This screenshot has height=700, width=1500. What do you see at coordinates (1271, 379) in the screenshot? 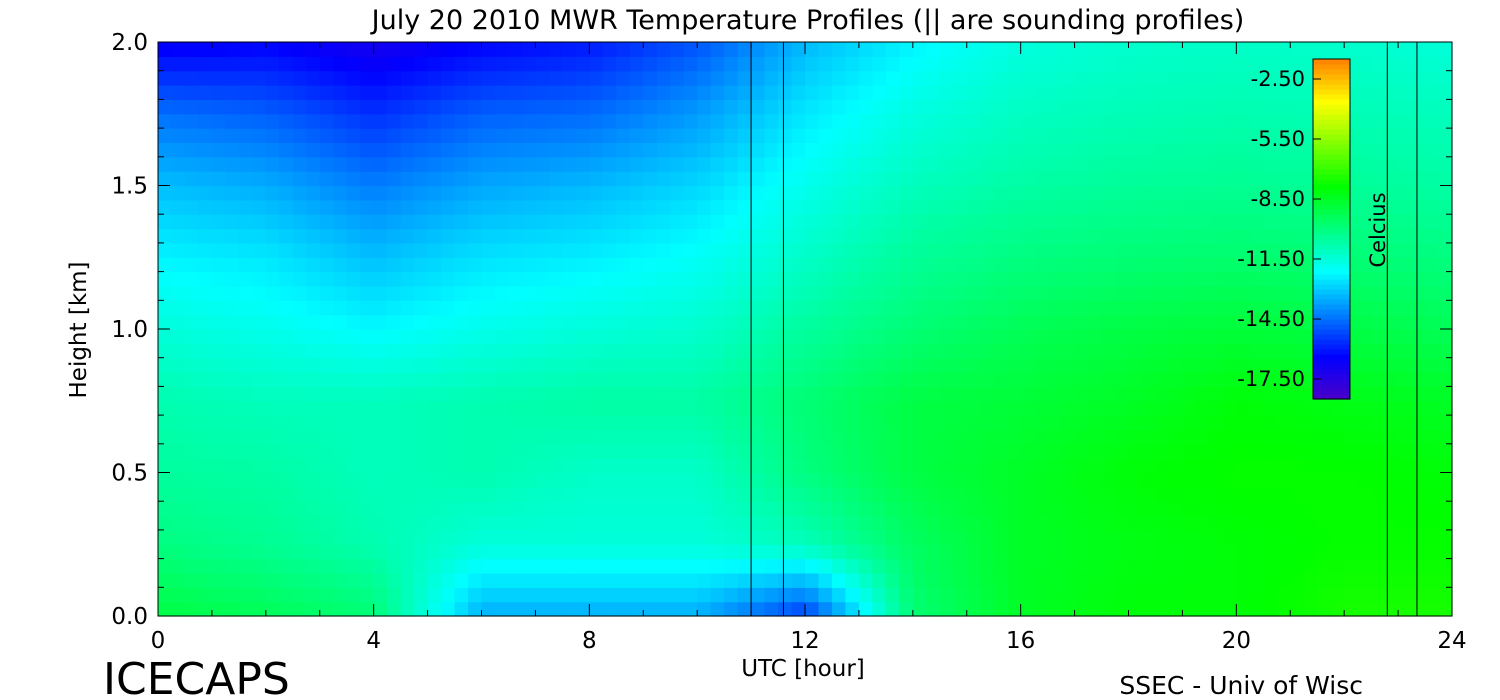
I see `colorbar-tick-label: -17.50` at bounding box center [1271, 379].